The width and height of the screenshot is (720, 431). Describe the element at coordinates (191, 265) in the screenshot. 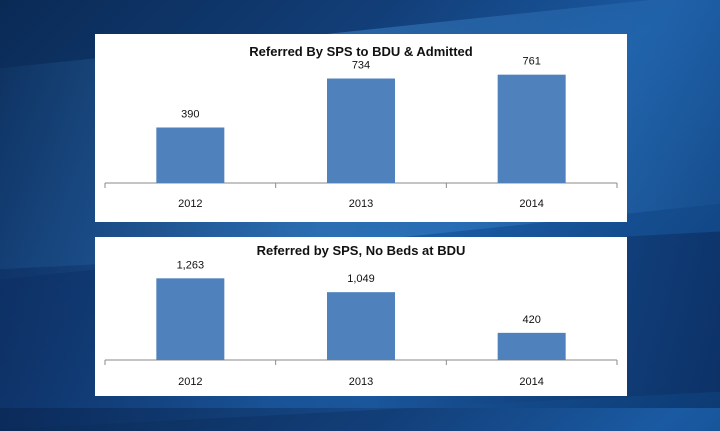

I see `data-label-2012: 1,263` at that location.